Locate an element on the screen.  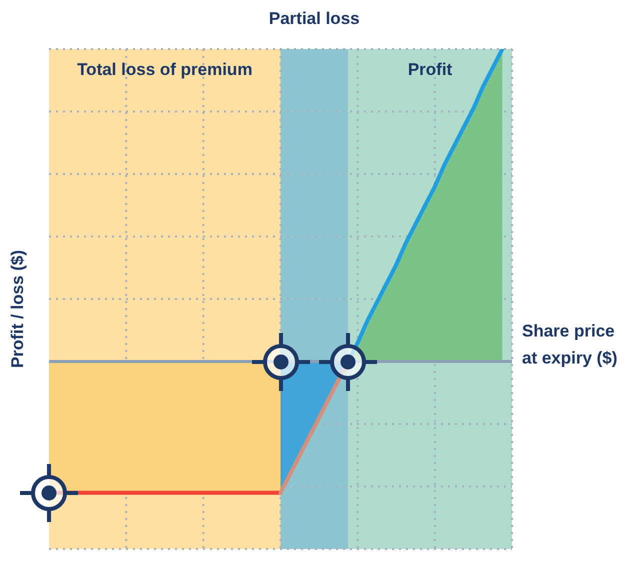
annotation: Total loss of premium is located at coordinates (164, 69).